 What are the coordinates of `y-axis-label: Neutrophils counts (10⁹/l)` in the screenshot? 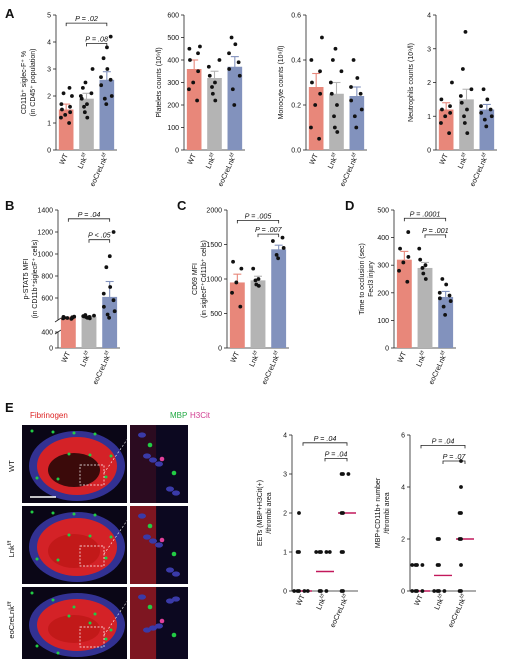 It's located at (411, 82).